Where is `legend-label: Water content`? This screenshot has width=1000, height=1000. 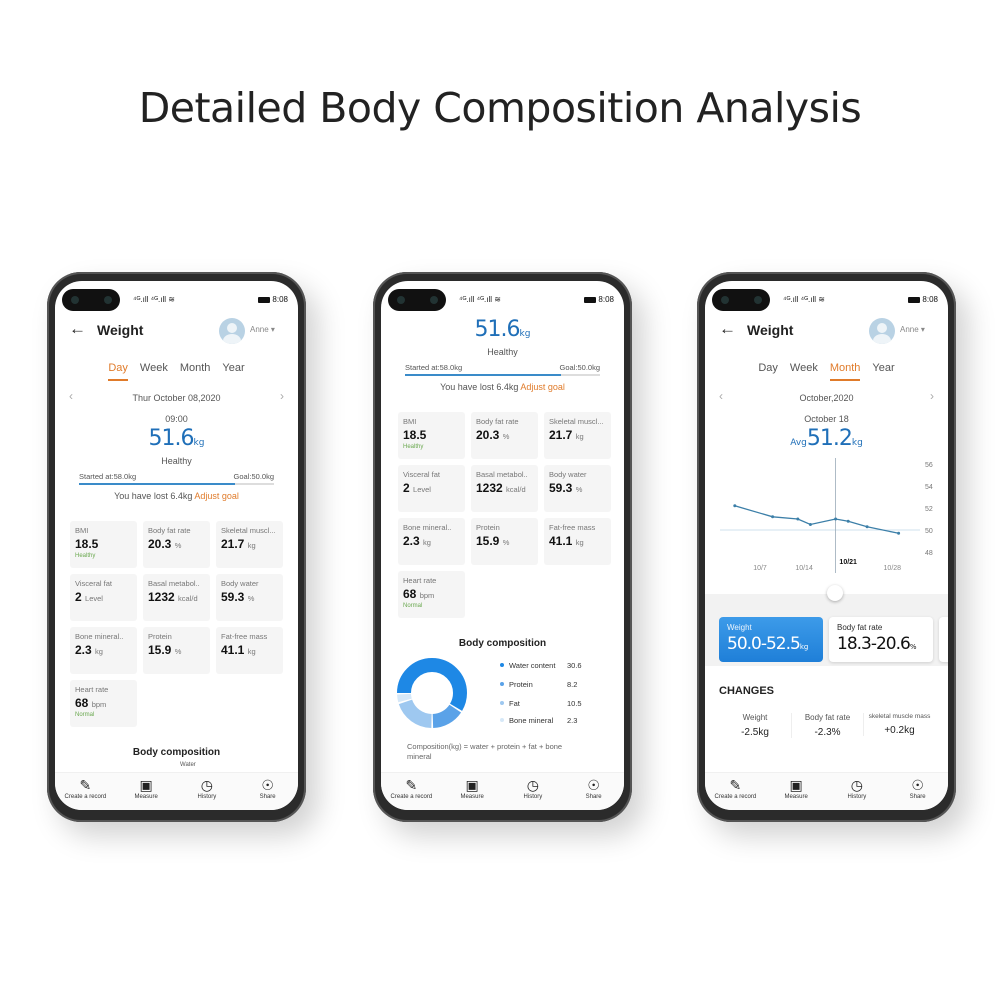 legend-label: Water content is located at coordinates (532, 665).